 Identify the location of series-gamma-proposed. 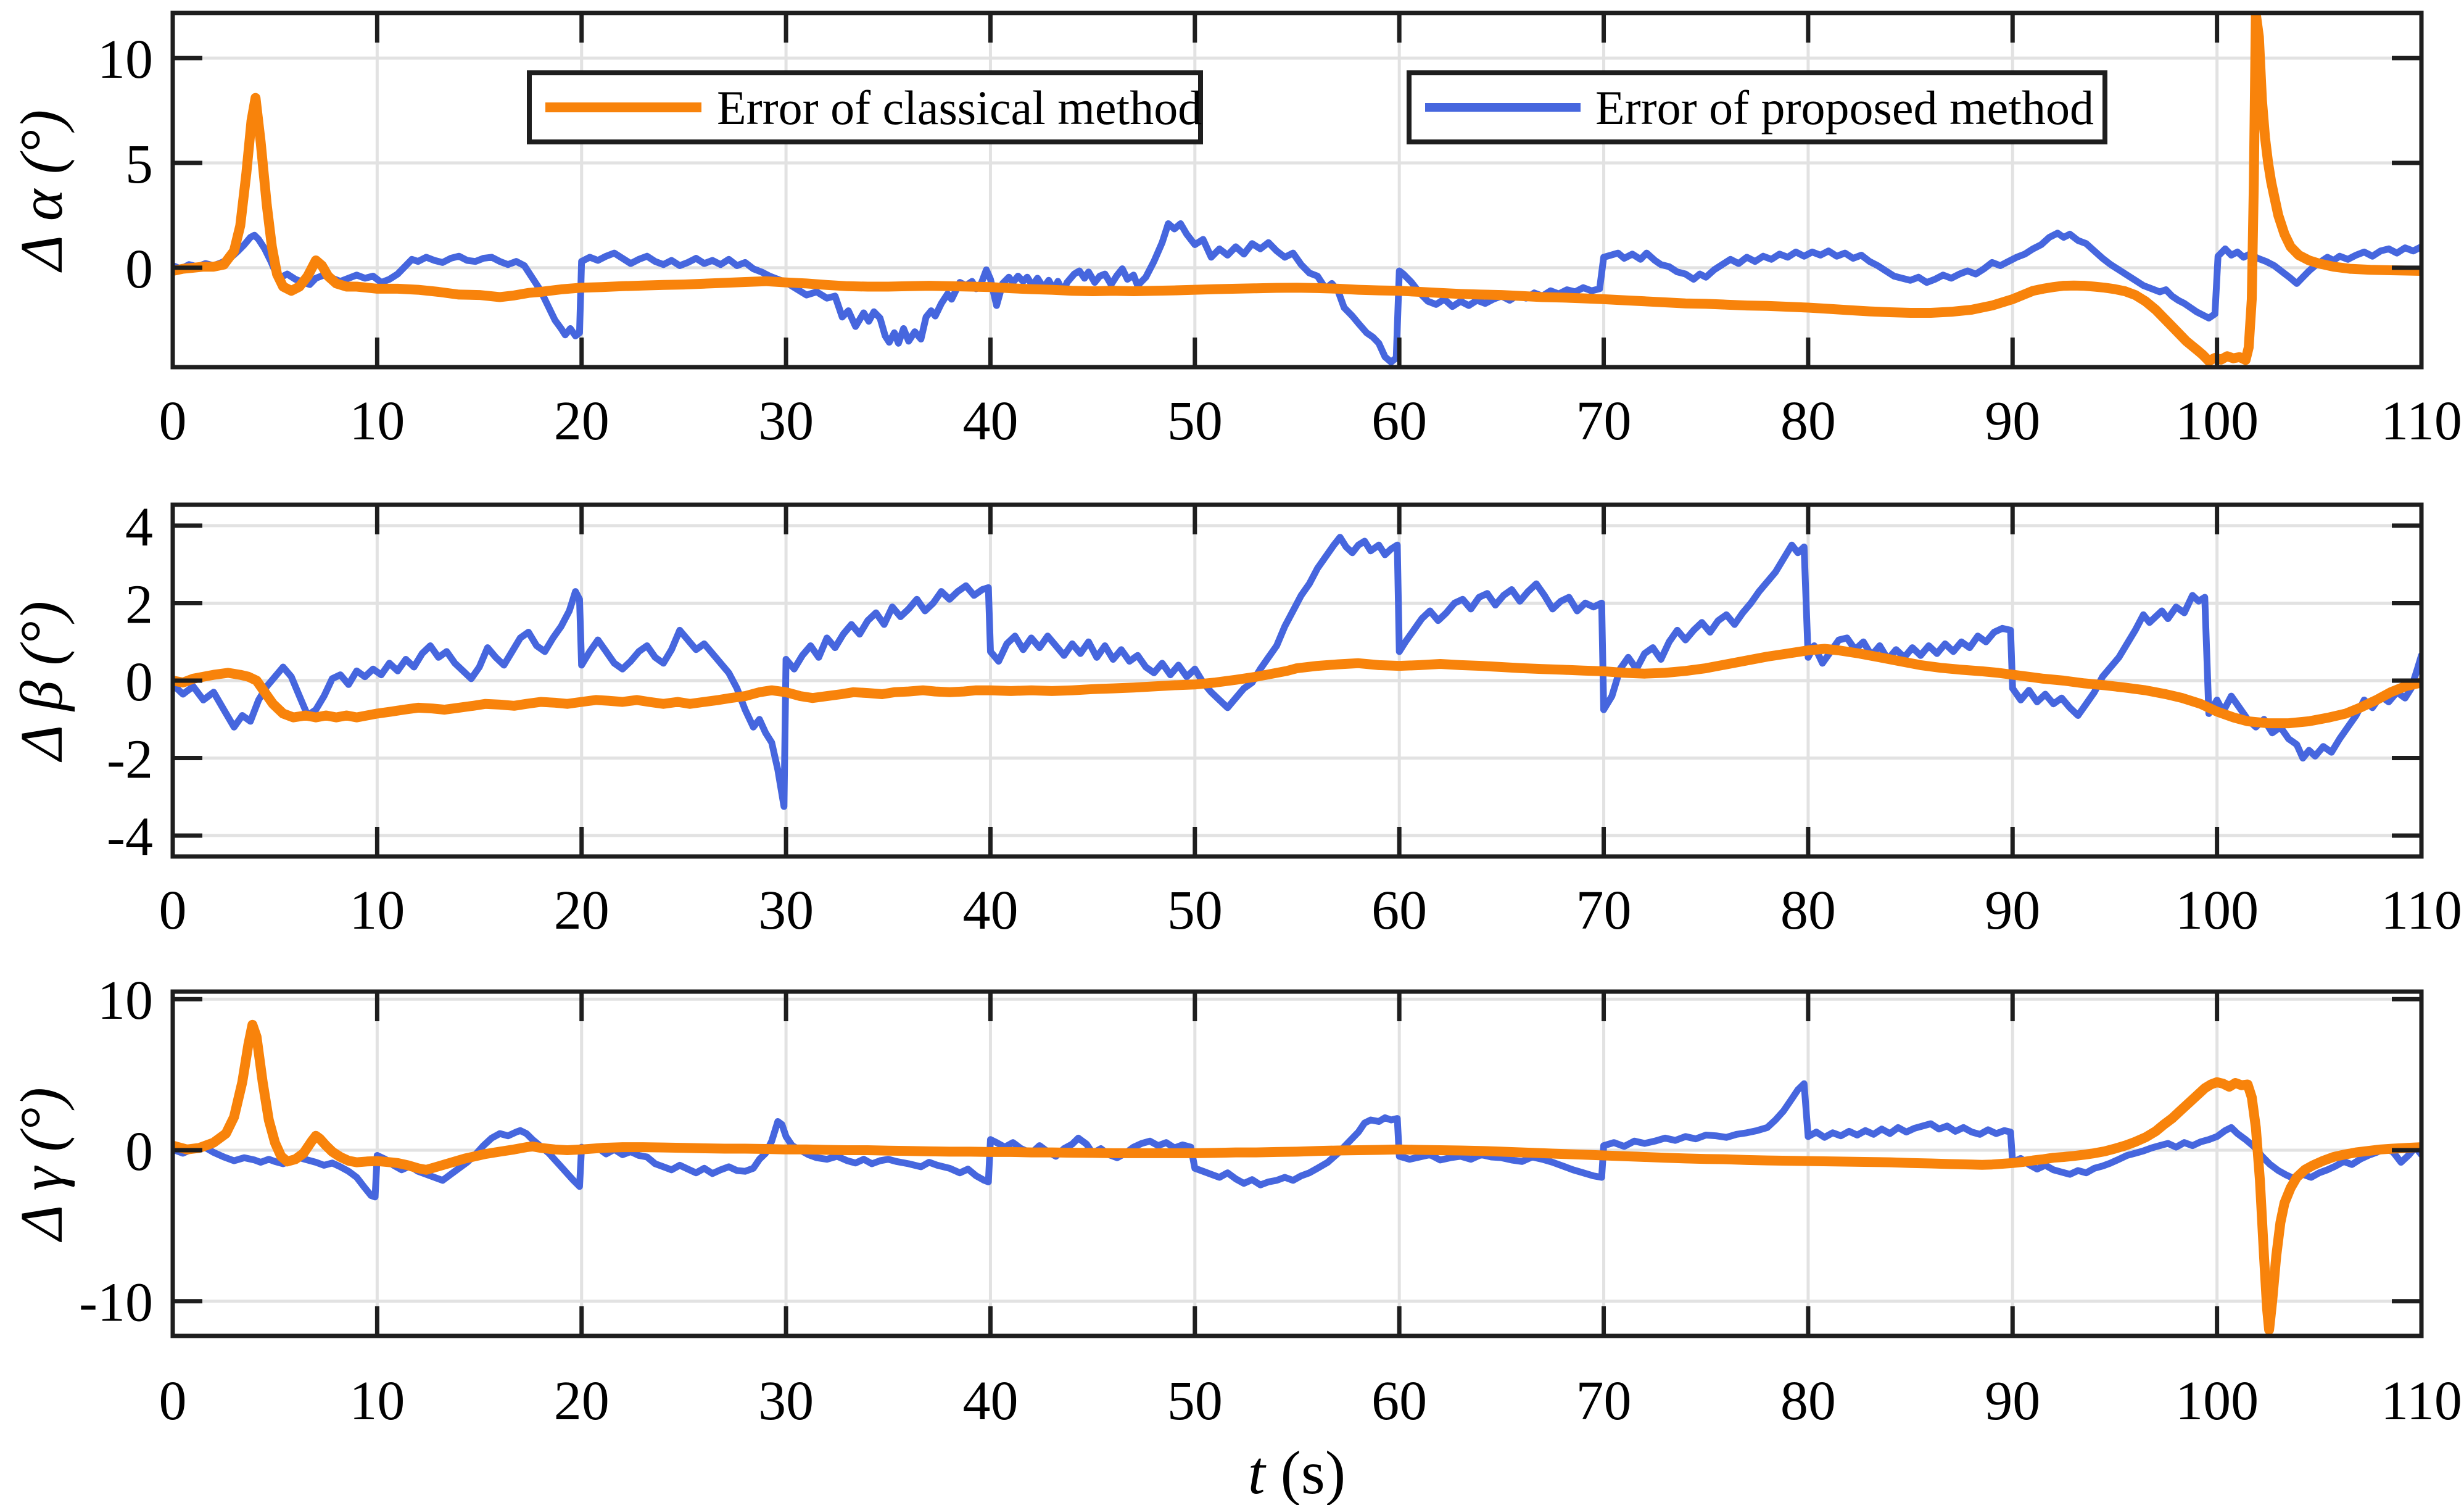
(1297, 1140).